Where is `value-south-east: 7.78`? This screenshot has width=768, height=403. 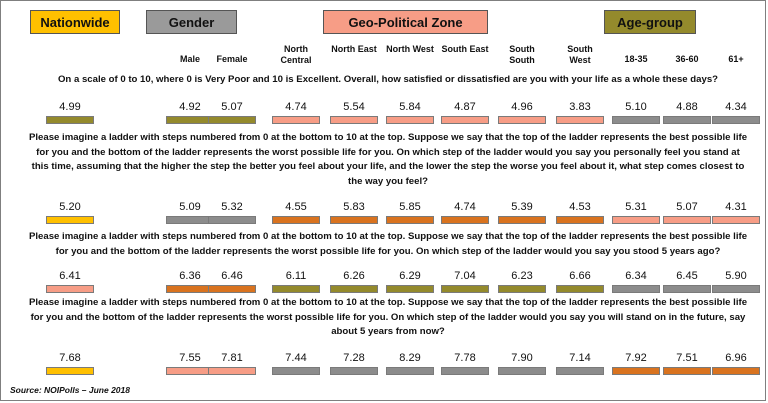 value-south-east: 7.78 is located at coordinates (465, 358).